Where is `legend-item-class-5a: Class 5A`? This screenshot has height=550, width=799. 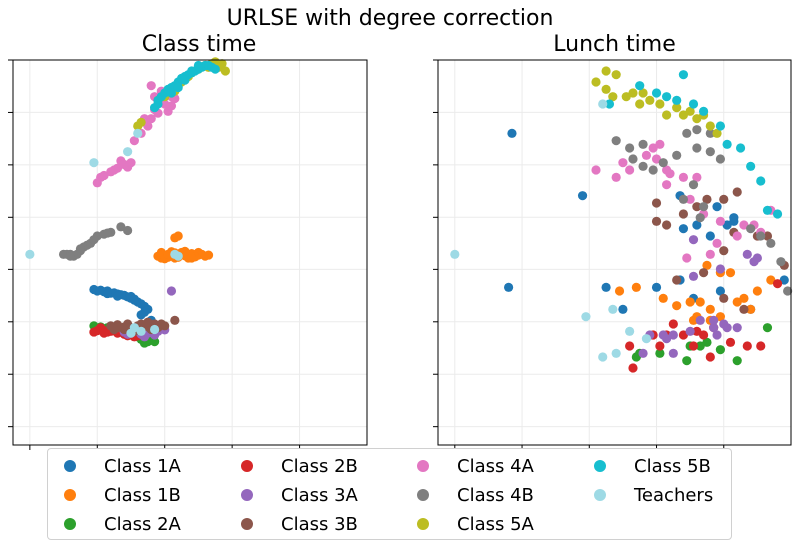 legend-item-class-5a: Class 5A is located at coordinates (467, 524).